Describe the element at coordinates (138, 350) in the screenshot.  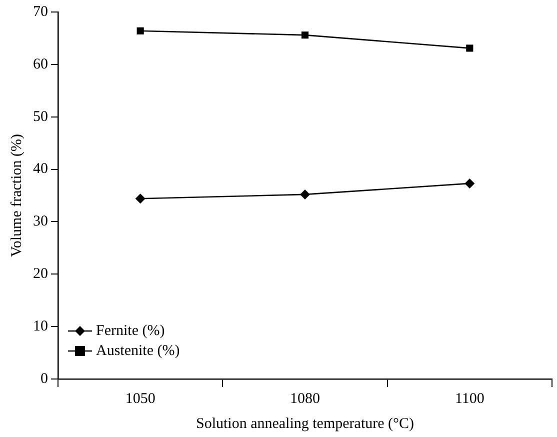
I see `legend-label: Austenite (%)` at that location.